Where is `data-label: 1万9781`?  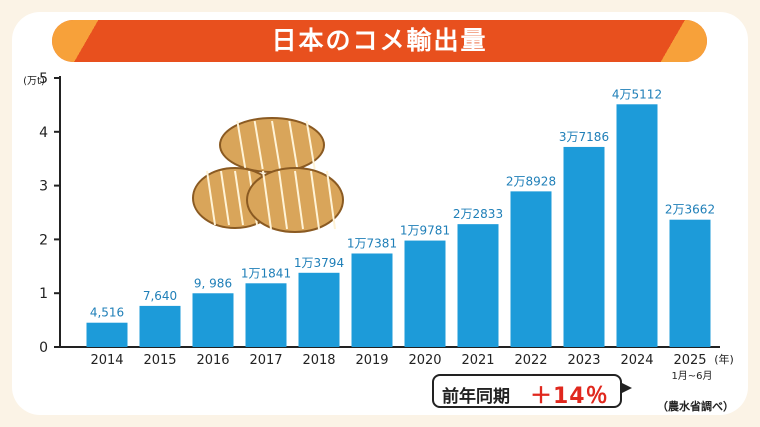 data-label: 1万9781 is located at coordinates (425, 231).